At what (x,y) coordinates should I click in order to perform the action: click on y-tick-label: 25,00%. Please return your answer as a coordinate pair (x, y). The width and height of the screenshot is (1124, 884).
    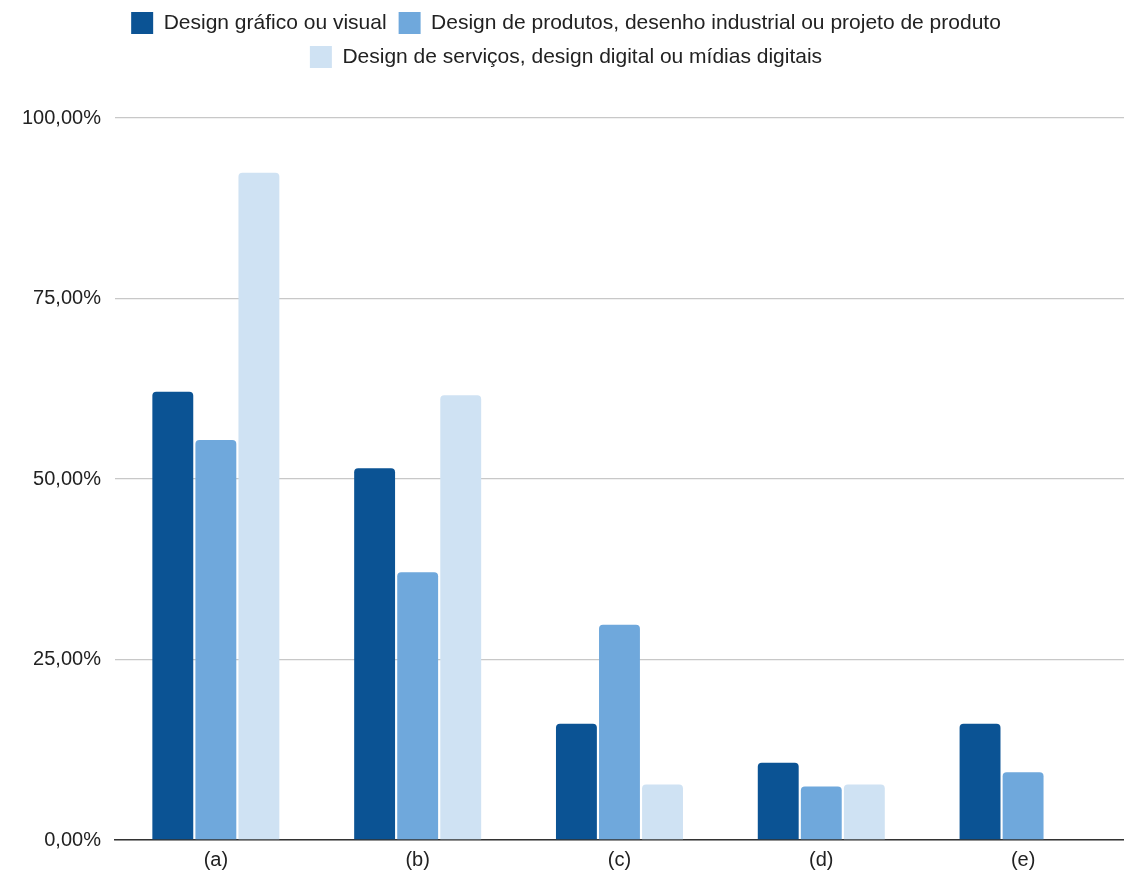
    Looking at the image, I should click on (67, 658).